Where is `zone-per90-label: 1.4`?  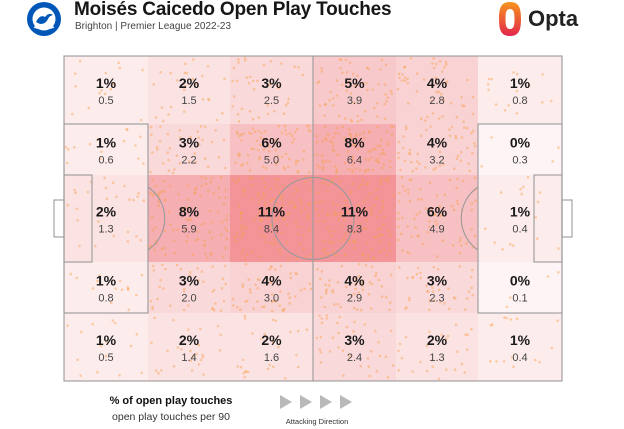
zone-per90-label: 1.4 is located at coordinates (188, 358).